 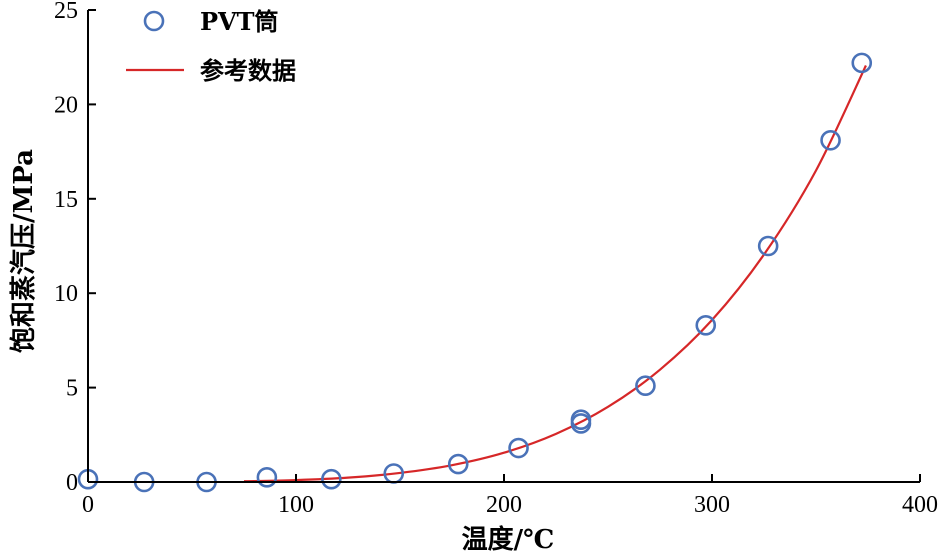 What do you see at coordinates (154, 21) in the screenshot?
I see `legend-marker-pvt` at bounding box center [154, 21].